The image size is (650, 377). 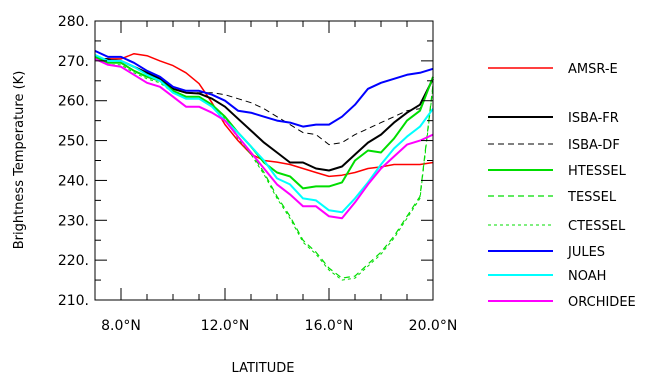 What do you see at coordinates (225, 326) in the screenshot?
I see `x-tick-label: 12.0°N` at bounding box center [225, 326].